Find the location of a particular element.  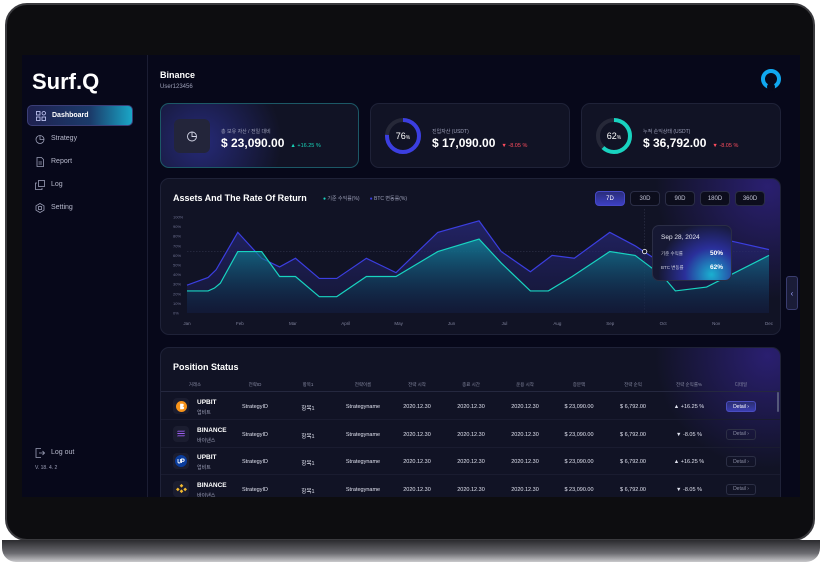

y-tick-label: 50% is located at coordinates (177, 265).